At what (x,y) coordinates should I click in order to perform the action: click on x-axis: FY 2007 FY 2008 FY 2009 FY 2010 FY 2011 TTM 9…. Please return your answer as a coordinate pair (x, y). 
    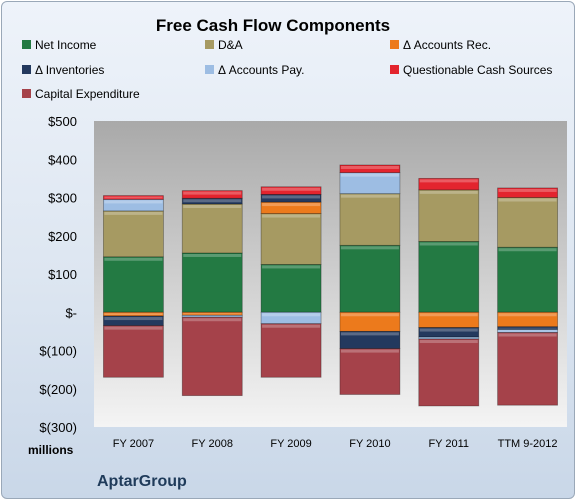
    Looking at the image, I should click on (335, 444).